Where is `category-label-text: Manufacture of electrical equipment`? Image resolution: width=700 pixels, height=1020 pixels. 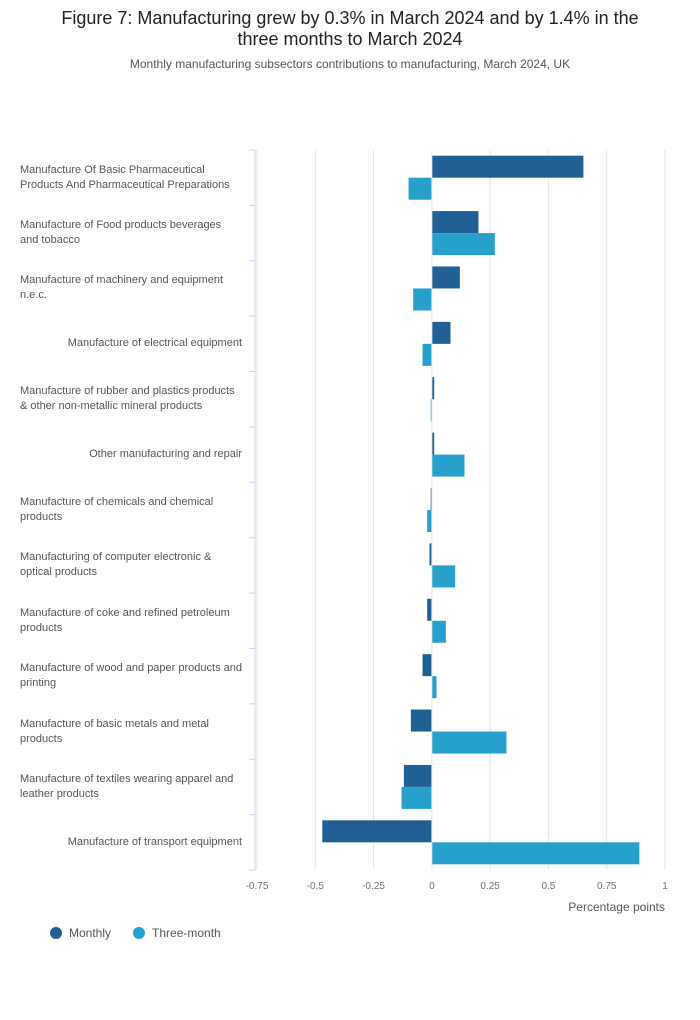 category-label-text: Manufacture of electrical equipment is located at coordinates (154, 343).